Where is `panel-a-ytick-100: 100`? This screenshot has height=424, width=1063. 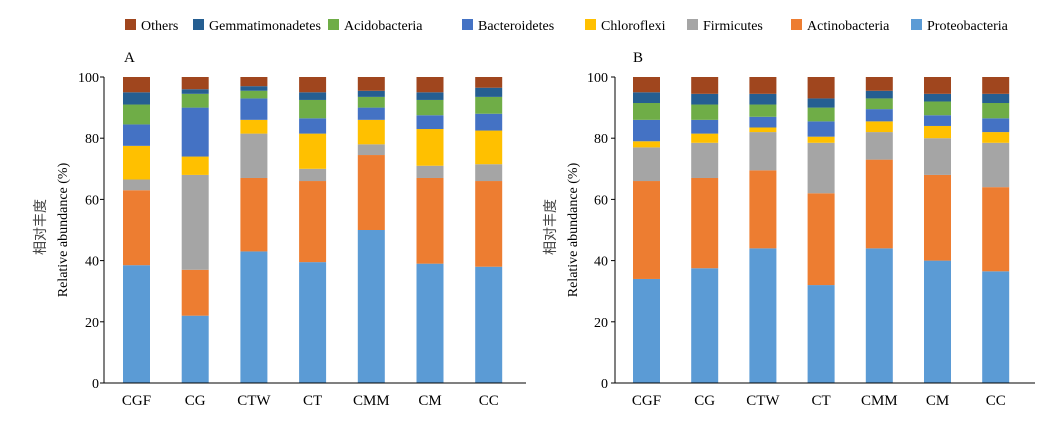
panel-a-ytick-100: 100 is located at coordinates (88, 78).